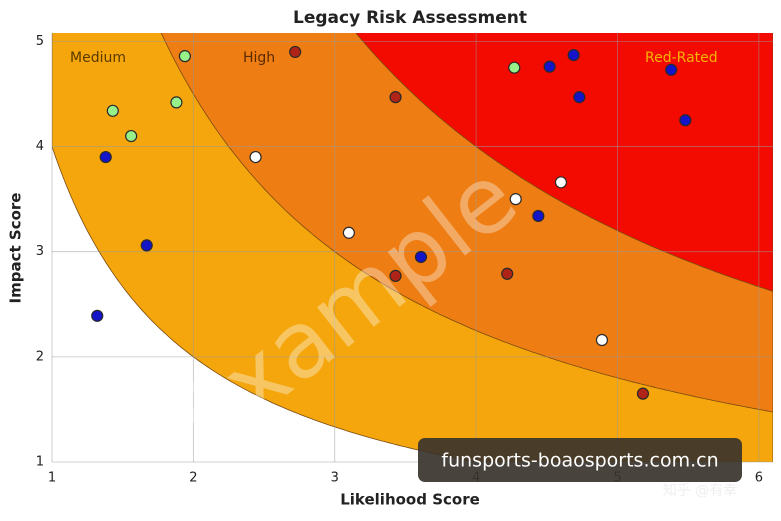 This screenshot has height=521, width=781. What do you see at coordinates (335, 478) in the screenshot?
I see `x-tick-label: 3` at bounding box center [335, 478].